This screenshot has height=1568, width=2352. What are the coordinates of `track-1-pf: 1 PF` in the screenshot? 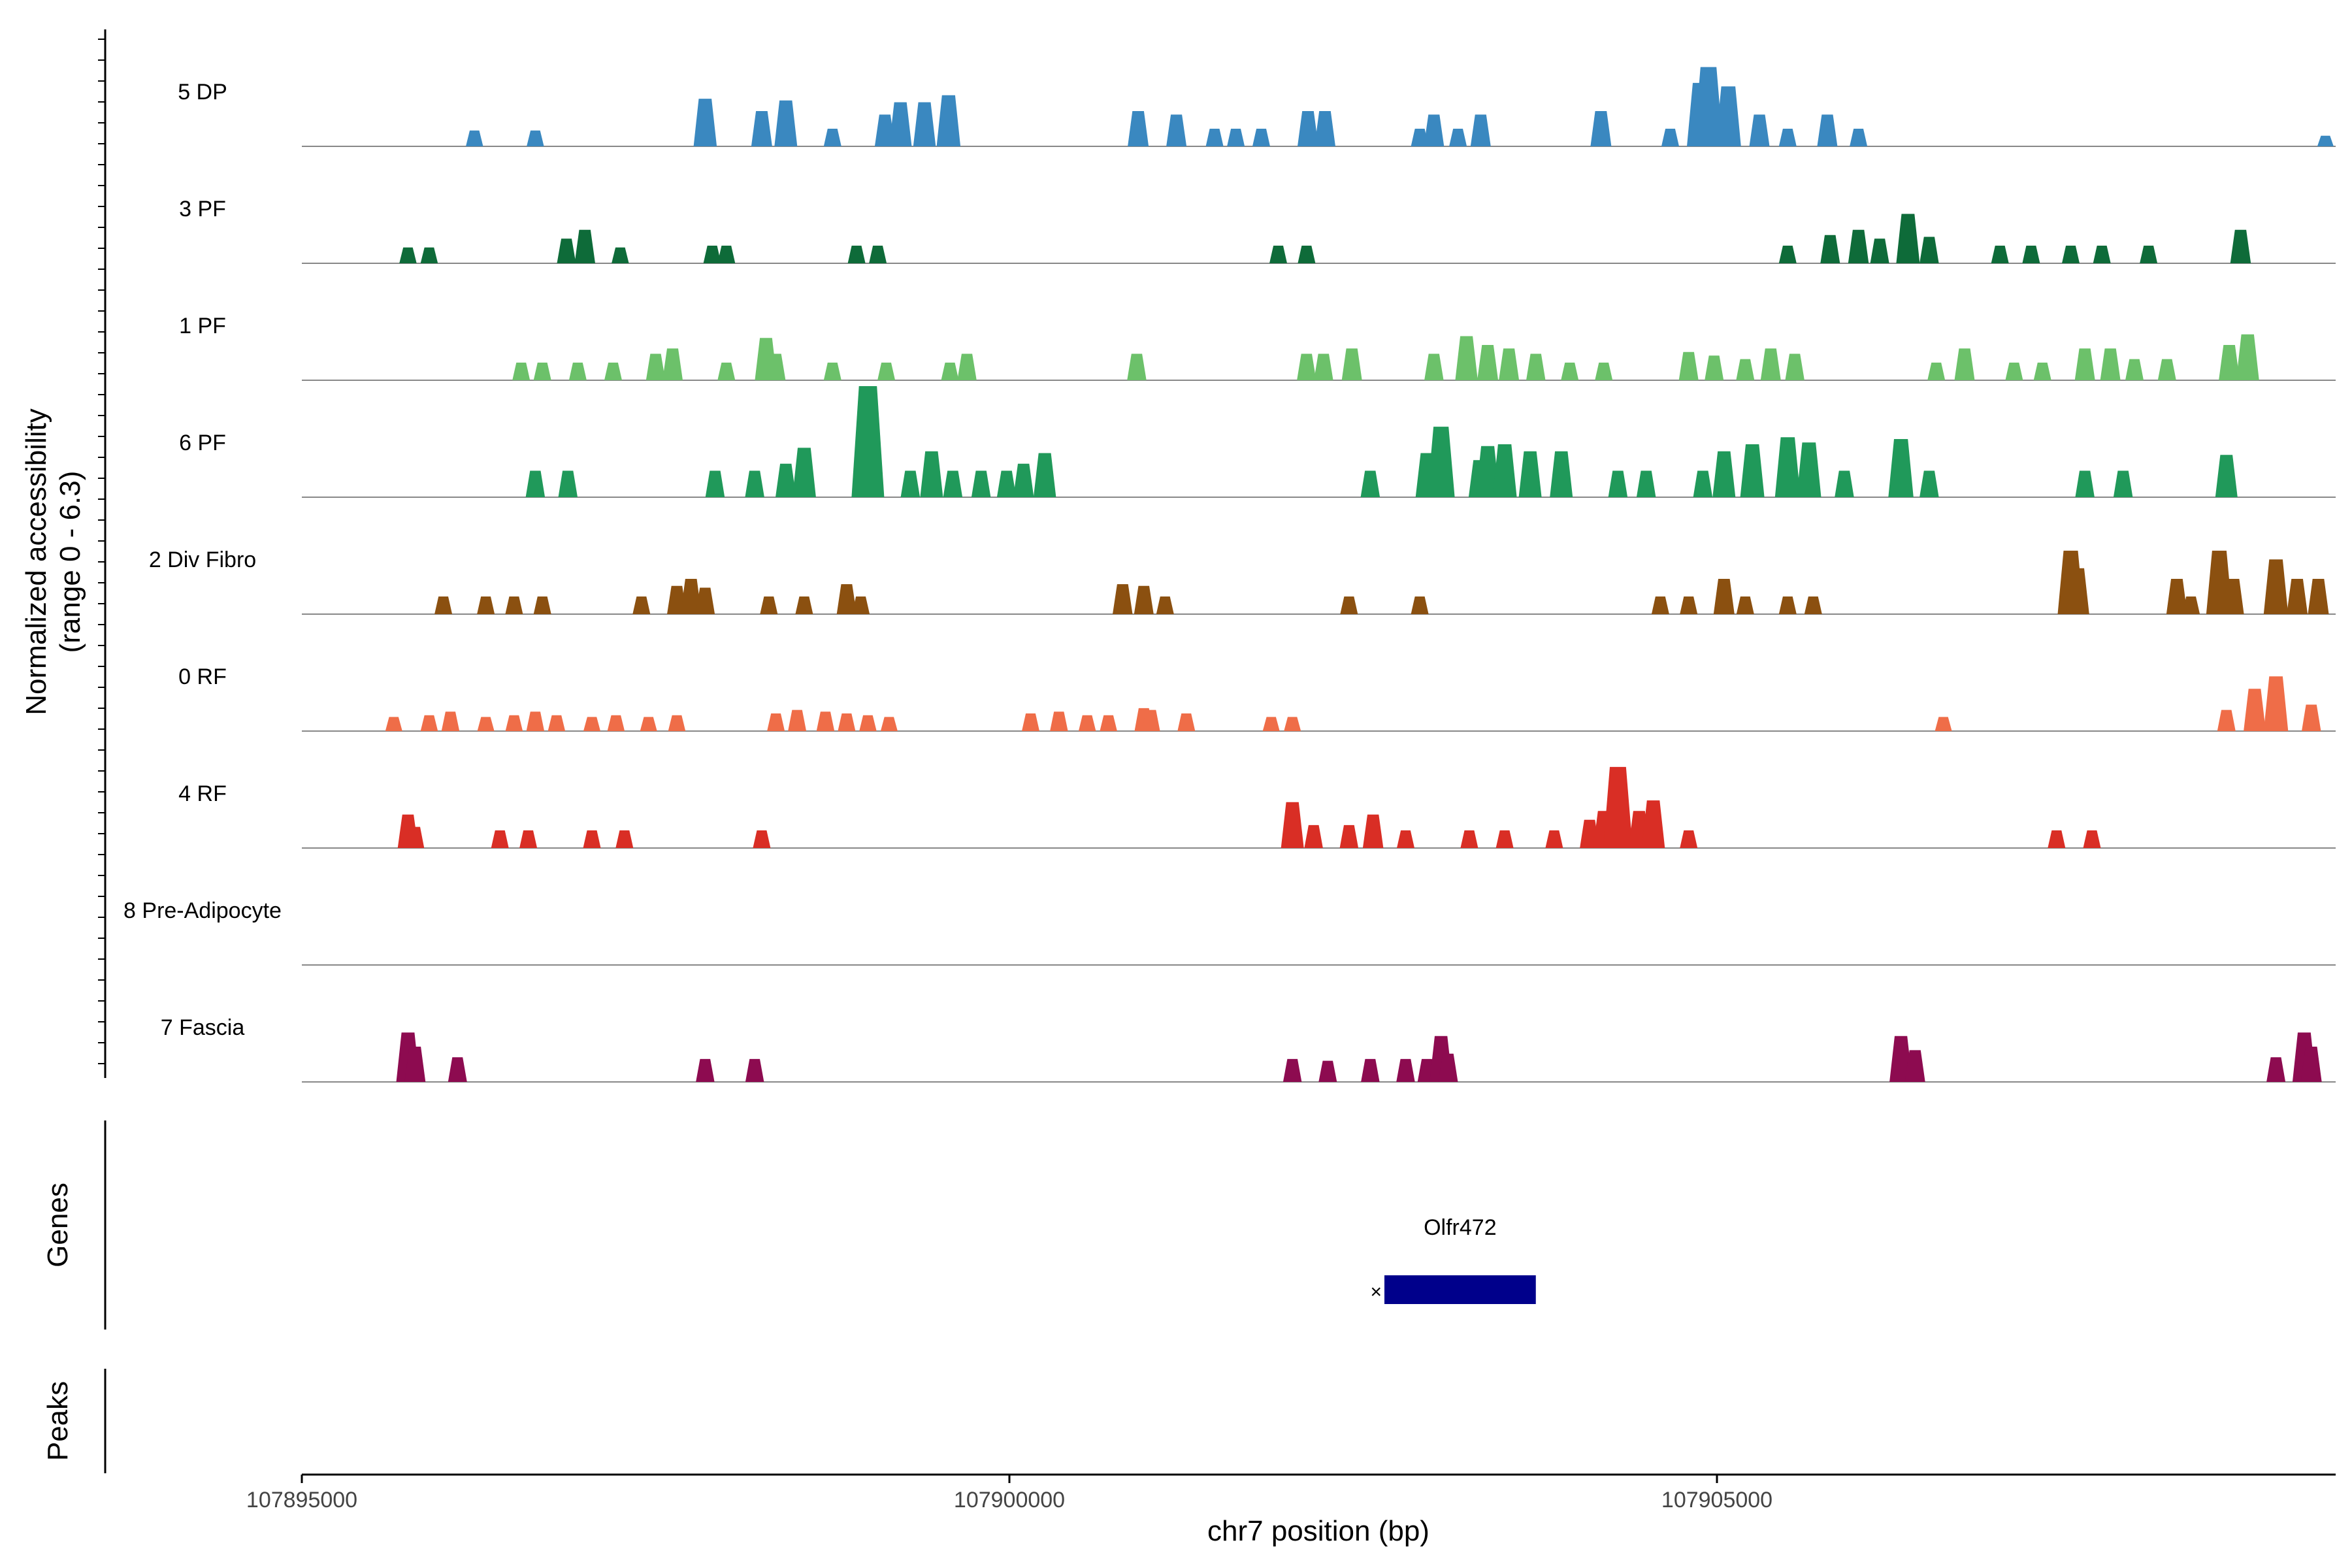 It's located at (1257, 347).